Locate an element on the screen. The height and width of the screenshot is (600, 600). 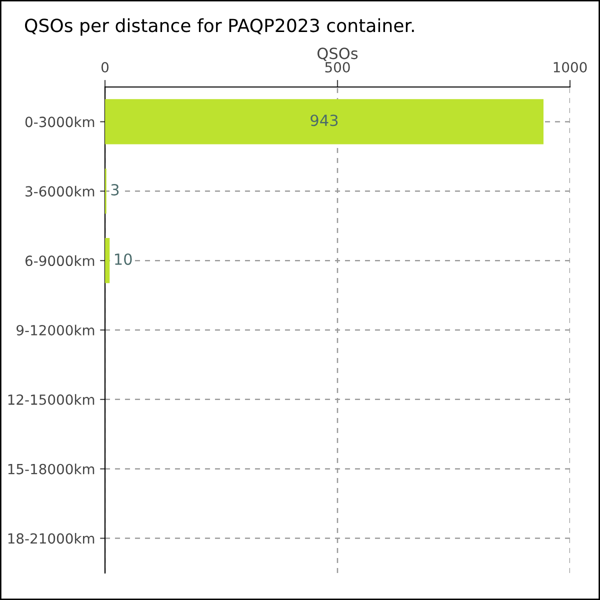
x-tick-label: 1000 is located at coordinates (570, 67).